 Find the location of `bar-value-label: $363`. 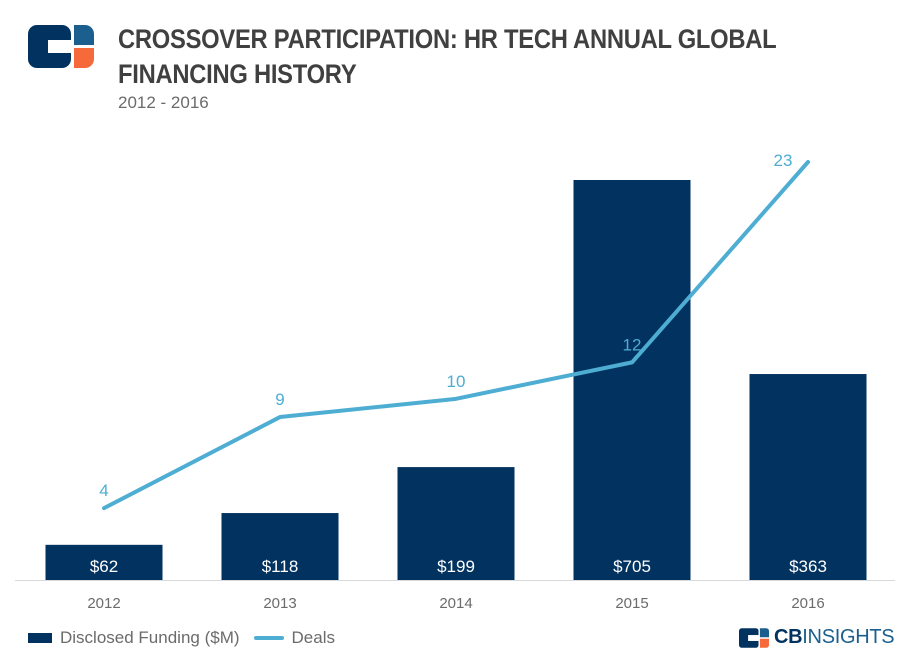

bar-value-label: $363 is located at coordinates (808, 566).